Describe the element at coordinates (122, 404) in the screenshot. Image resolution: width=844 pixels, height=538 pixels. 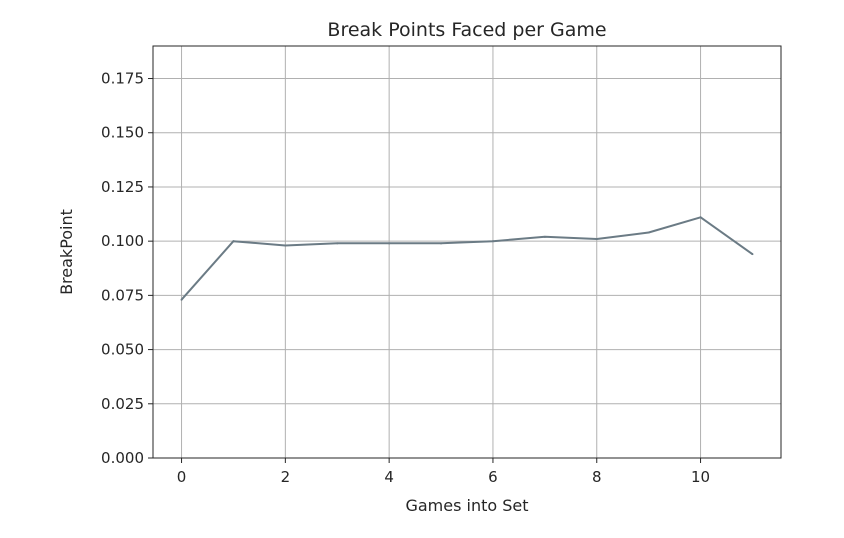
I see `y-tick-label: 0.025` at that location.